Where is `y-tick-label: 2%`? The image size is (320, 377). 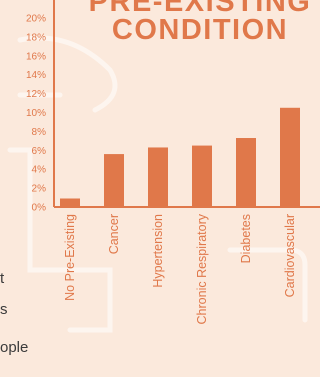 y-tick-label: 2% is located at coordinates (39, 189).